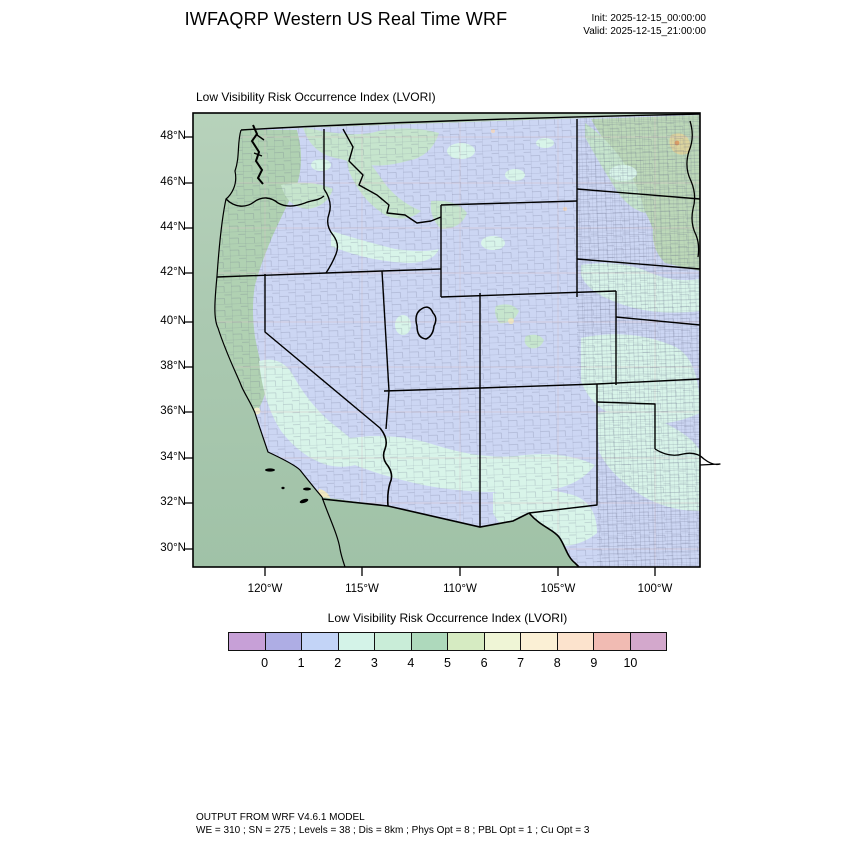 This screenshot has width=850, height=850. I want to click on nv-az-border, so click(387, 410).